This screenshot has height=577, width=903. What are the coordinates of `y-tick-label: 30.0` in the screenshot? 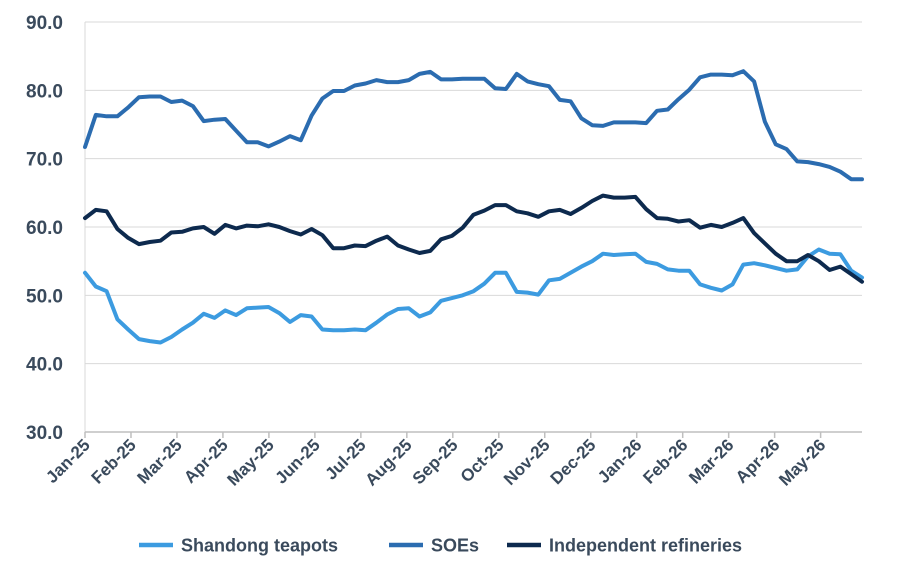 It's located at (44, 433).